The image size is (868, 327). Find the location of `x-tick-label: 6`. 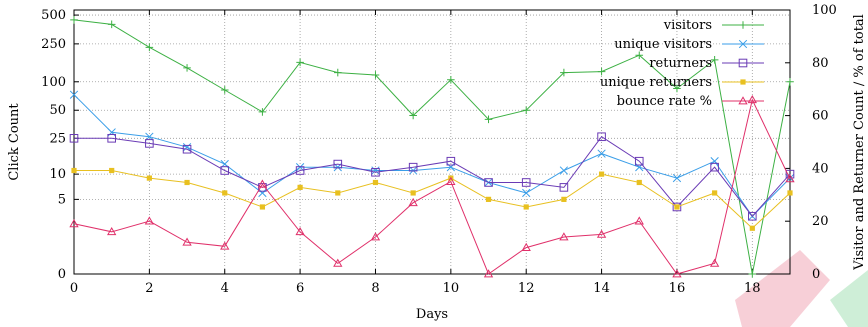

x-tick-label: 6 is located at coordinates (300, 288).